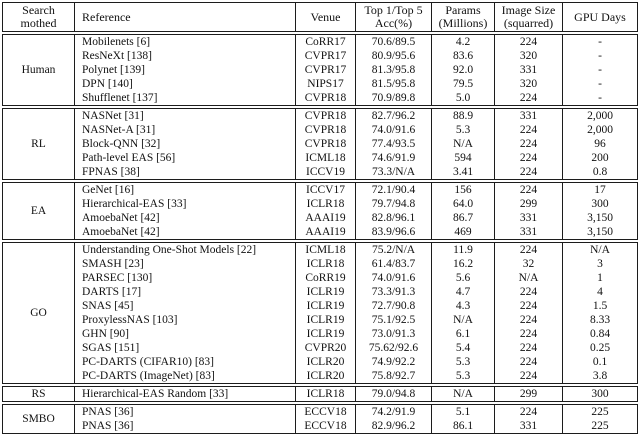 This screenshot has width=640, height=435. Describe the element at coordinates (394, 264) in the screenshot. I see `cell-acc: 61.4/83.7` at that location.